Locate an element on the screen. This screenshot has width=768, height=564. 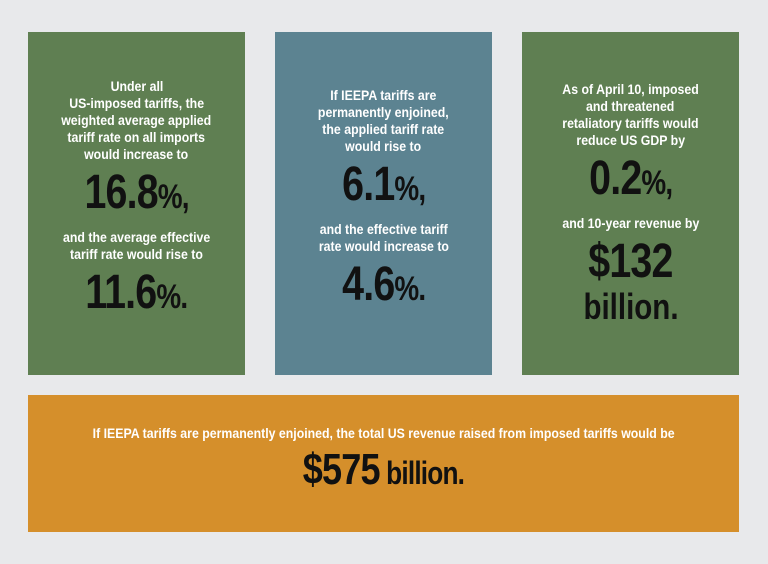
figure: 11.6%. is located at coordinates (137, 294).